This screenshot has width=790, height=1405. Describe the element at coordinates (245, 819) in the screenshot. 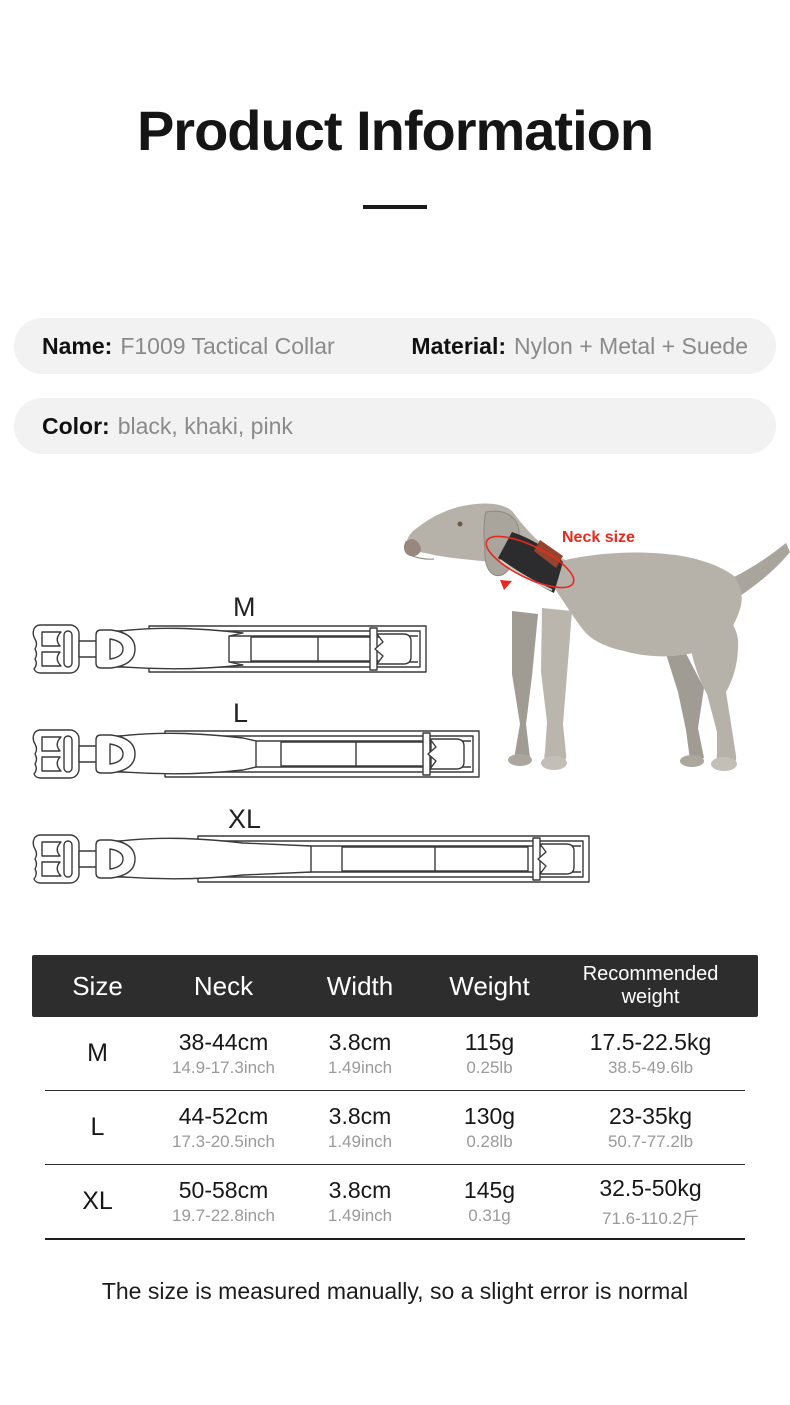

I see `collar-size-label-xl: XL` at that location.